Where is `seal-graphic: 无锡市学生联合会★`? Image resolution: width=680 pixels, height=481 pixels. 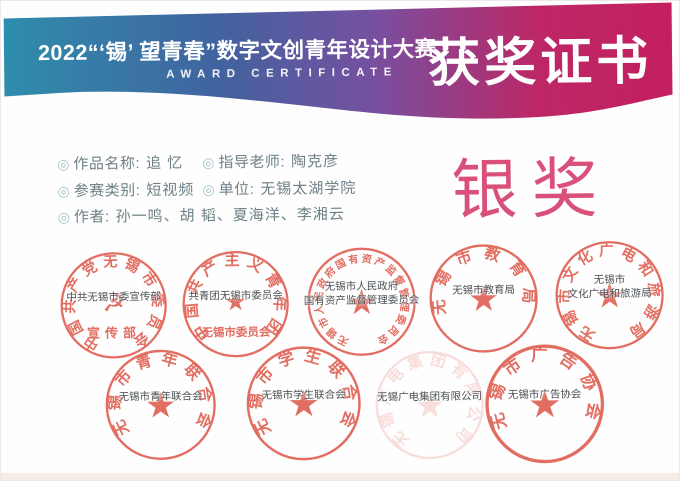
seal-graphic: 无锡市学生联合会★ is located at coordinates (303, 403).